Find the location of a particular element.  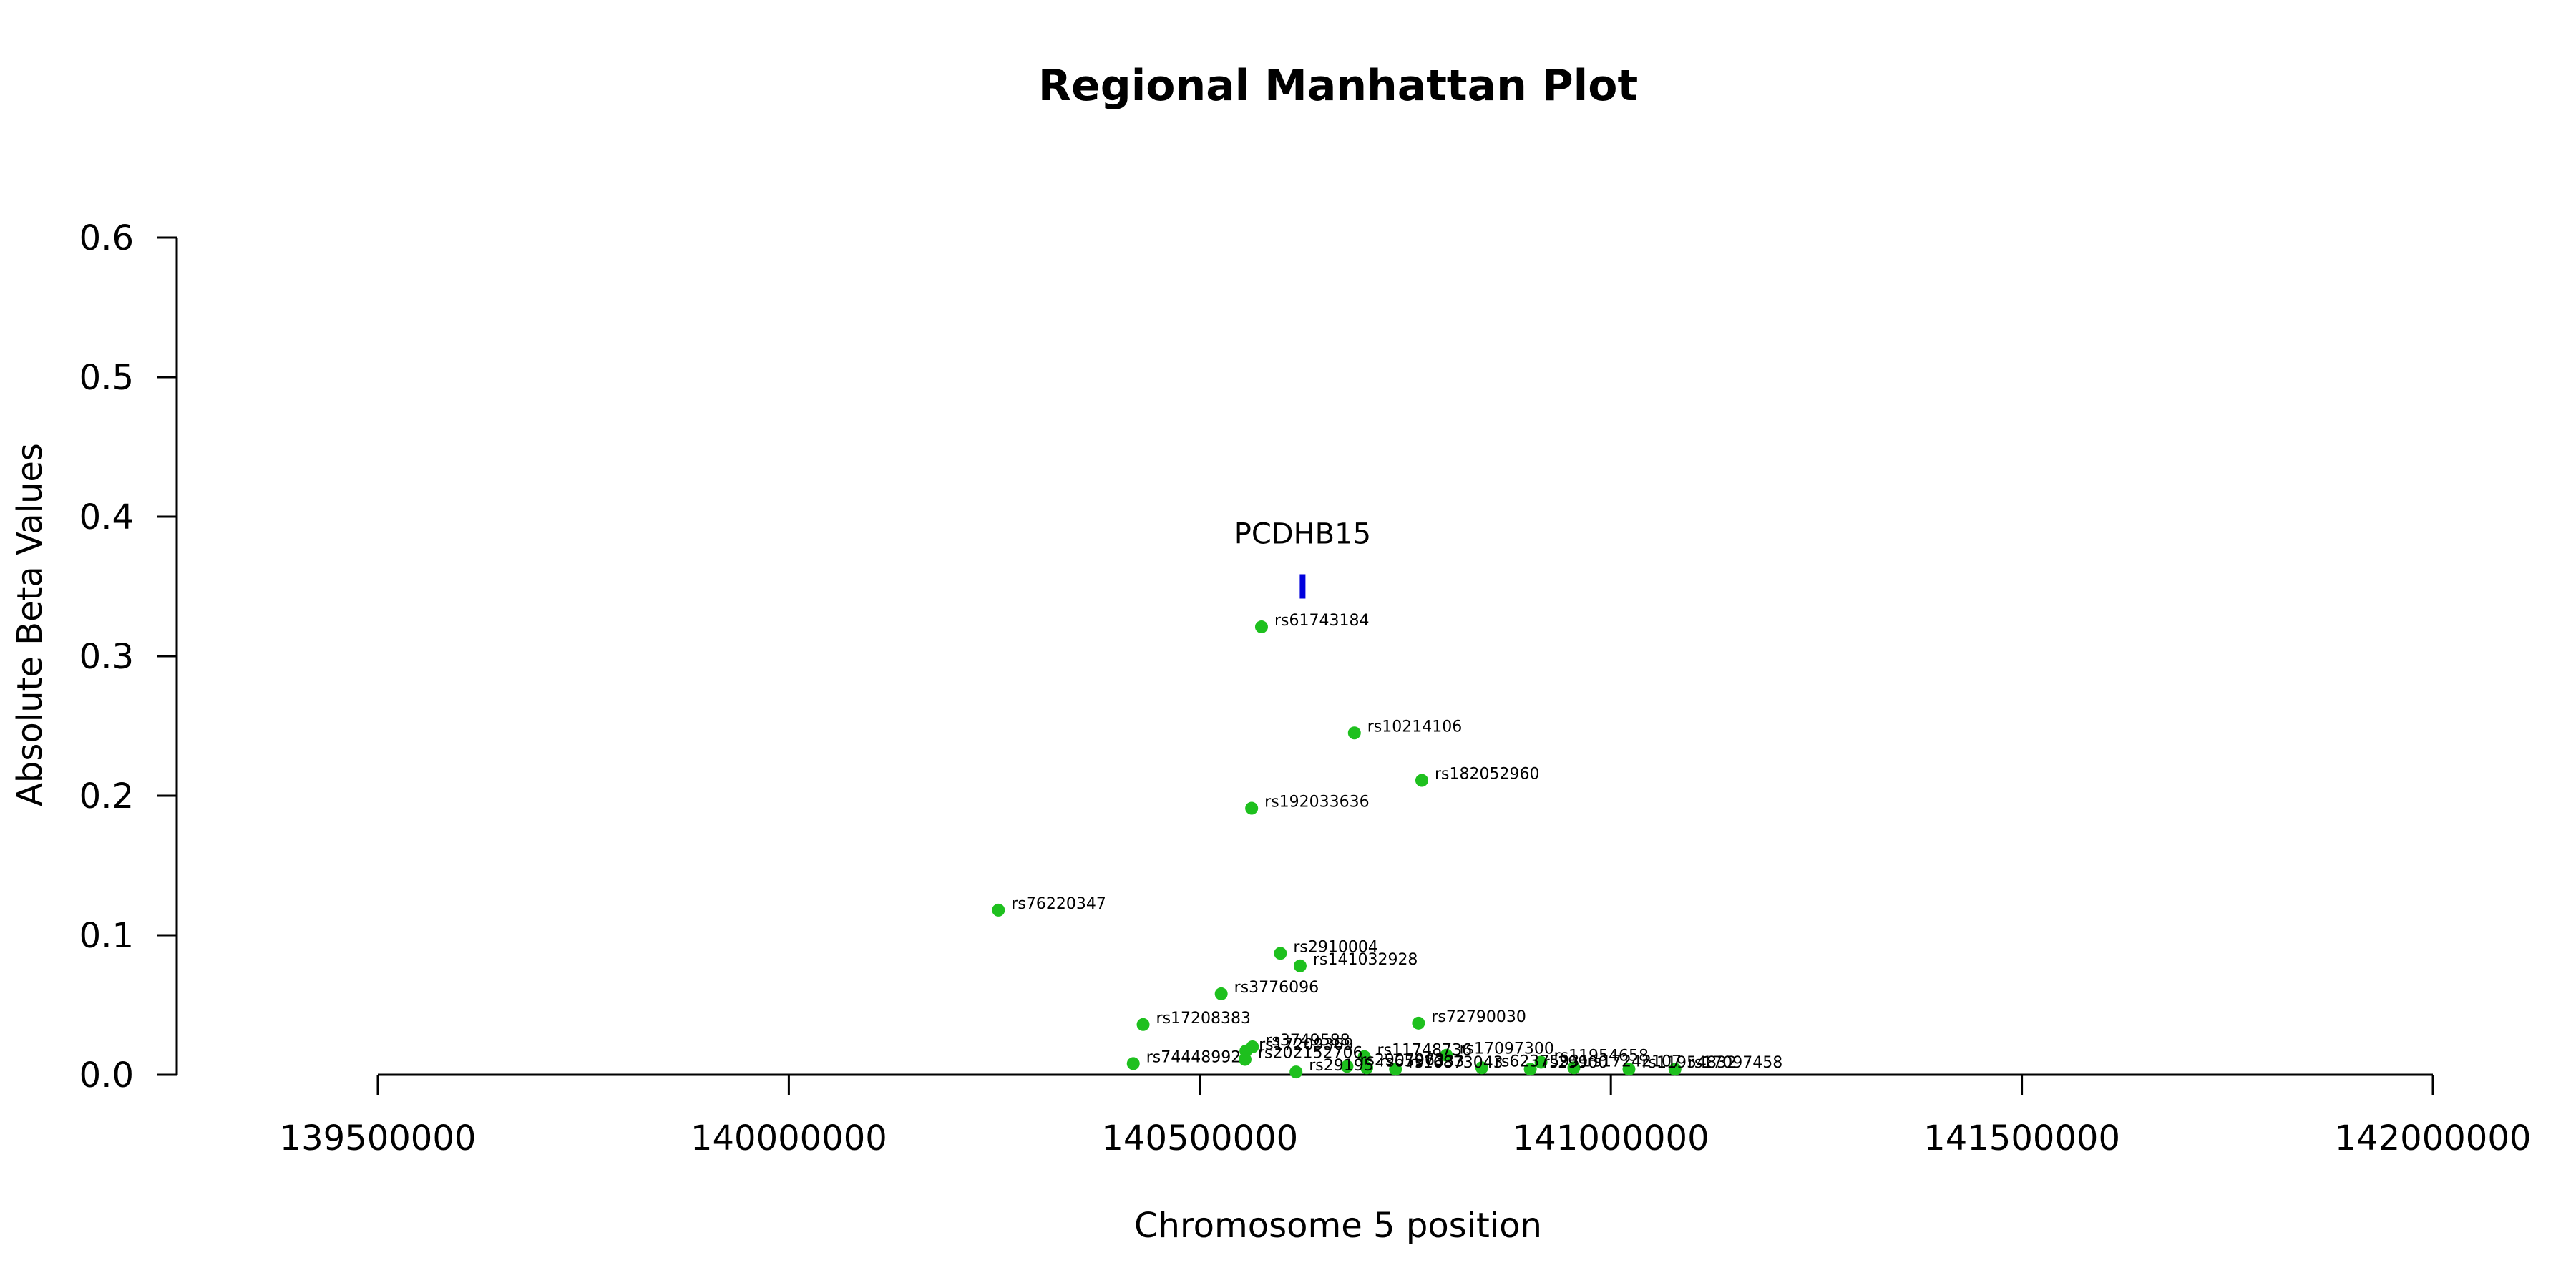

snp-label: rs17097300 is located at coordinates (1506, 1049).